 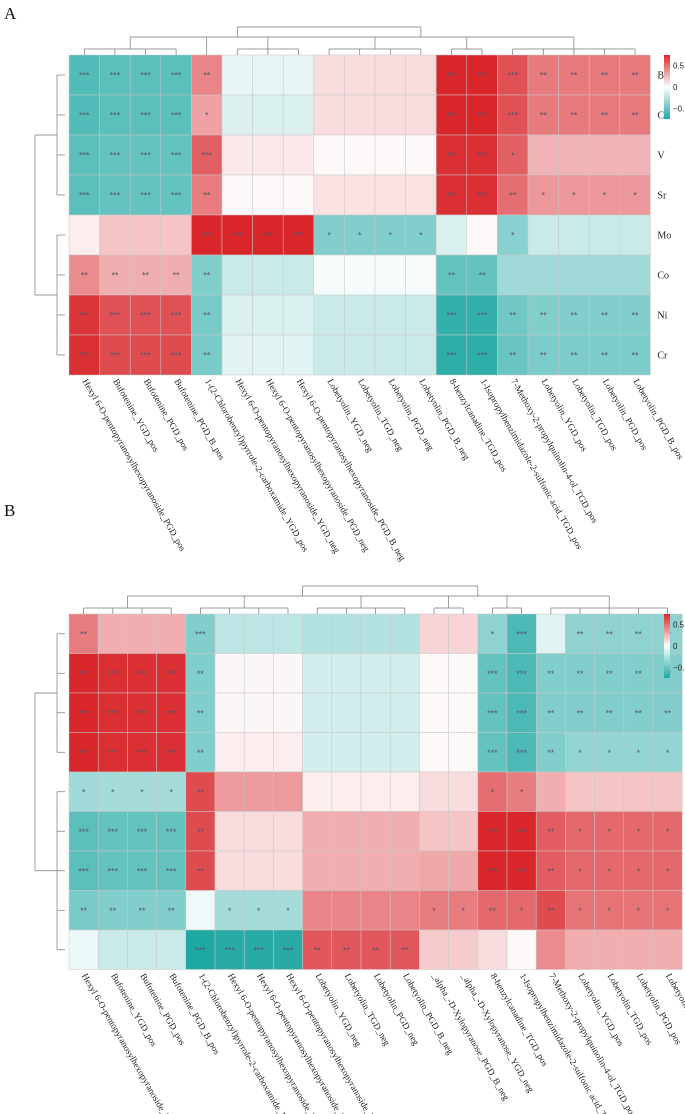 I want to click on row-label: V, so click(x=661, y=156).